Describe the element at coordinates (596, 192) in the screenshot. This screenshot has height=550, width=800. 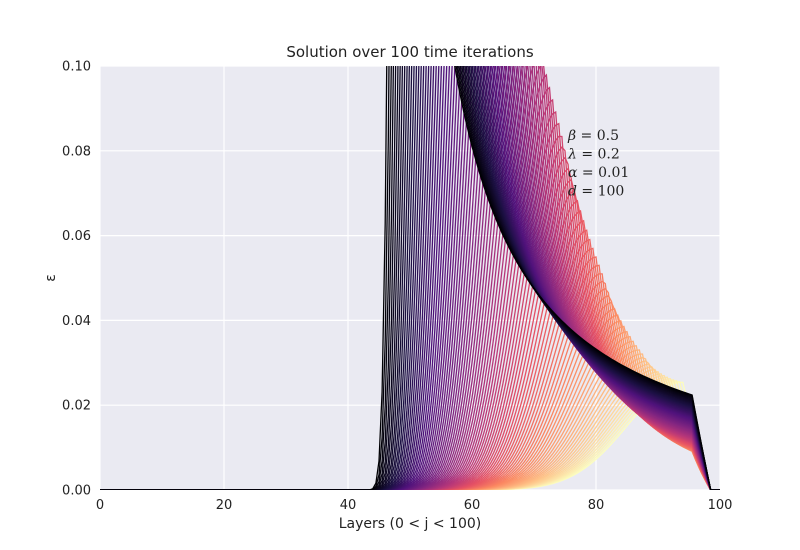
I see `parameter-annotation: d = 100` at that location.